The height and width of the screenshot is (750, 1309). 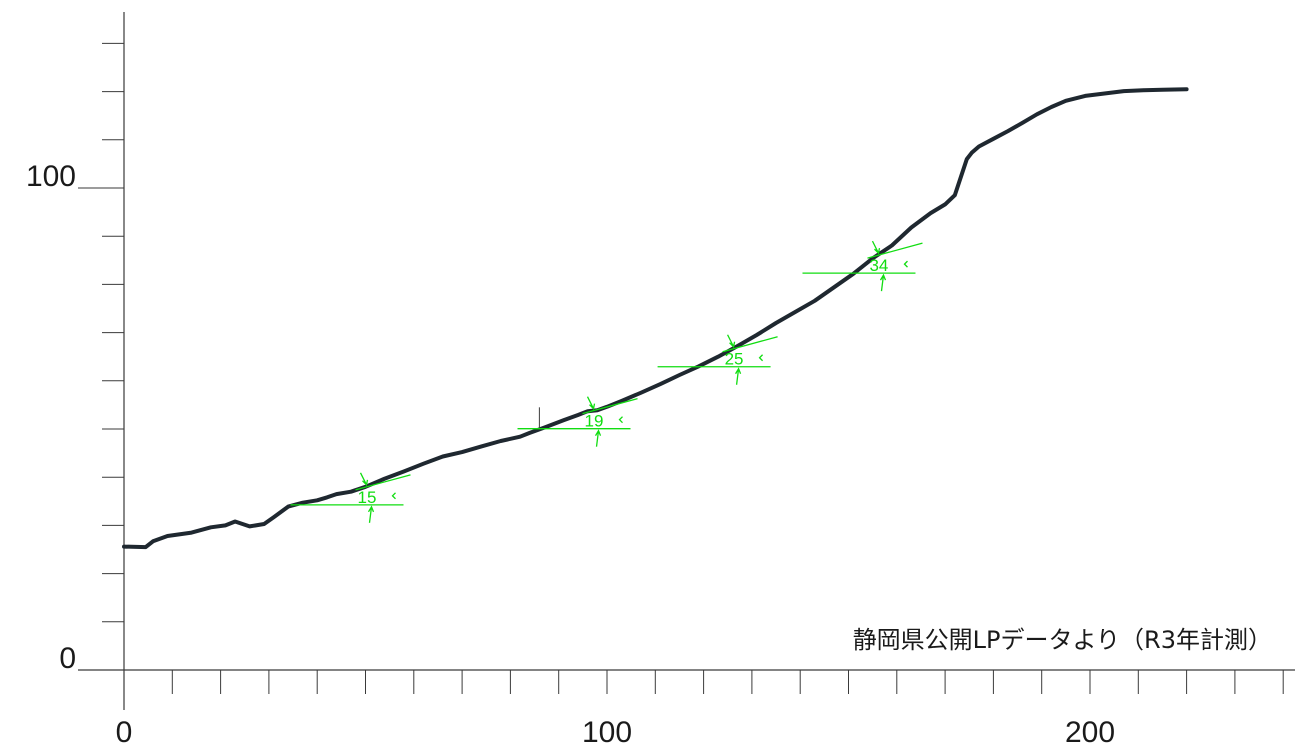 What do you see at coordinates (577, 421) in the screenshot?
I see `slope-annotation: 19` at bounding box center [577, 421].